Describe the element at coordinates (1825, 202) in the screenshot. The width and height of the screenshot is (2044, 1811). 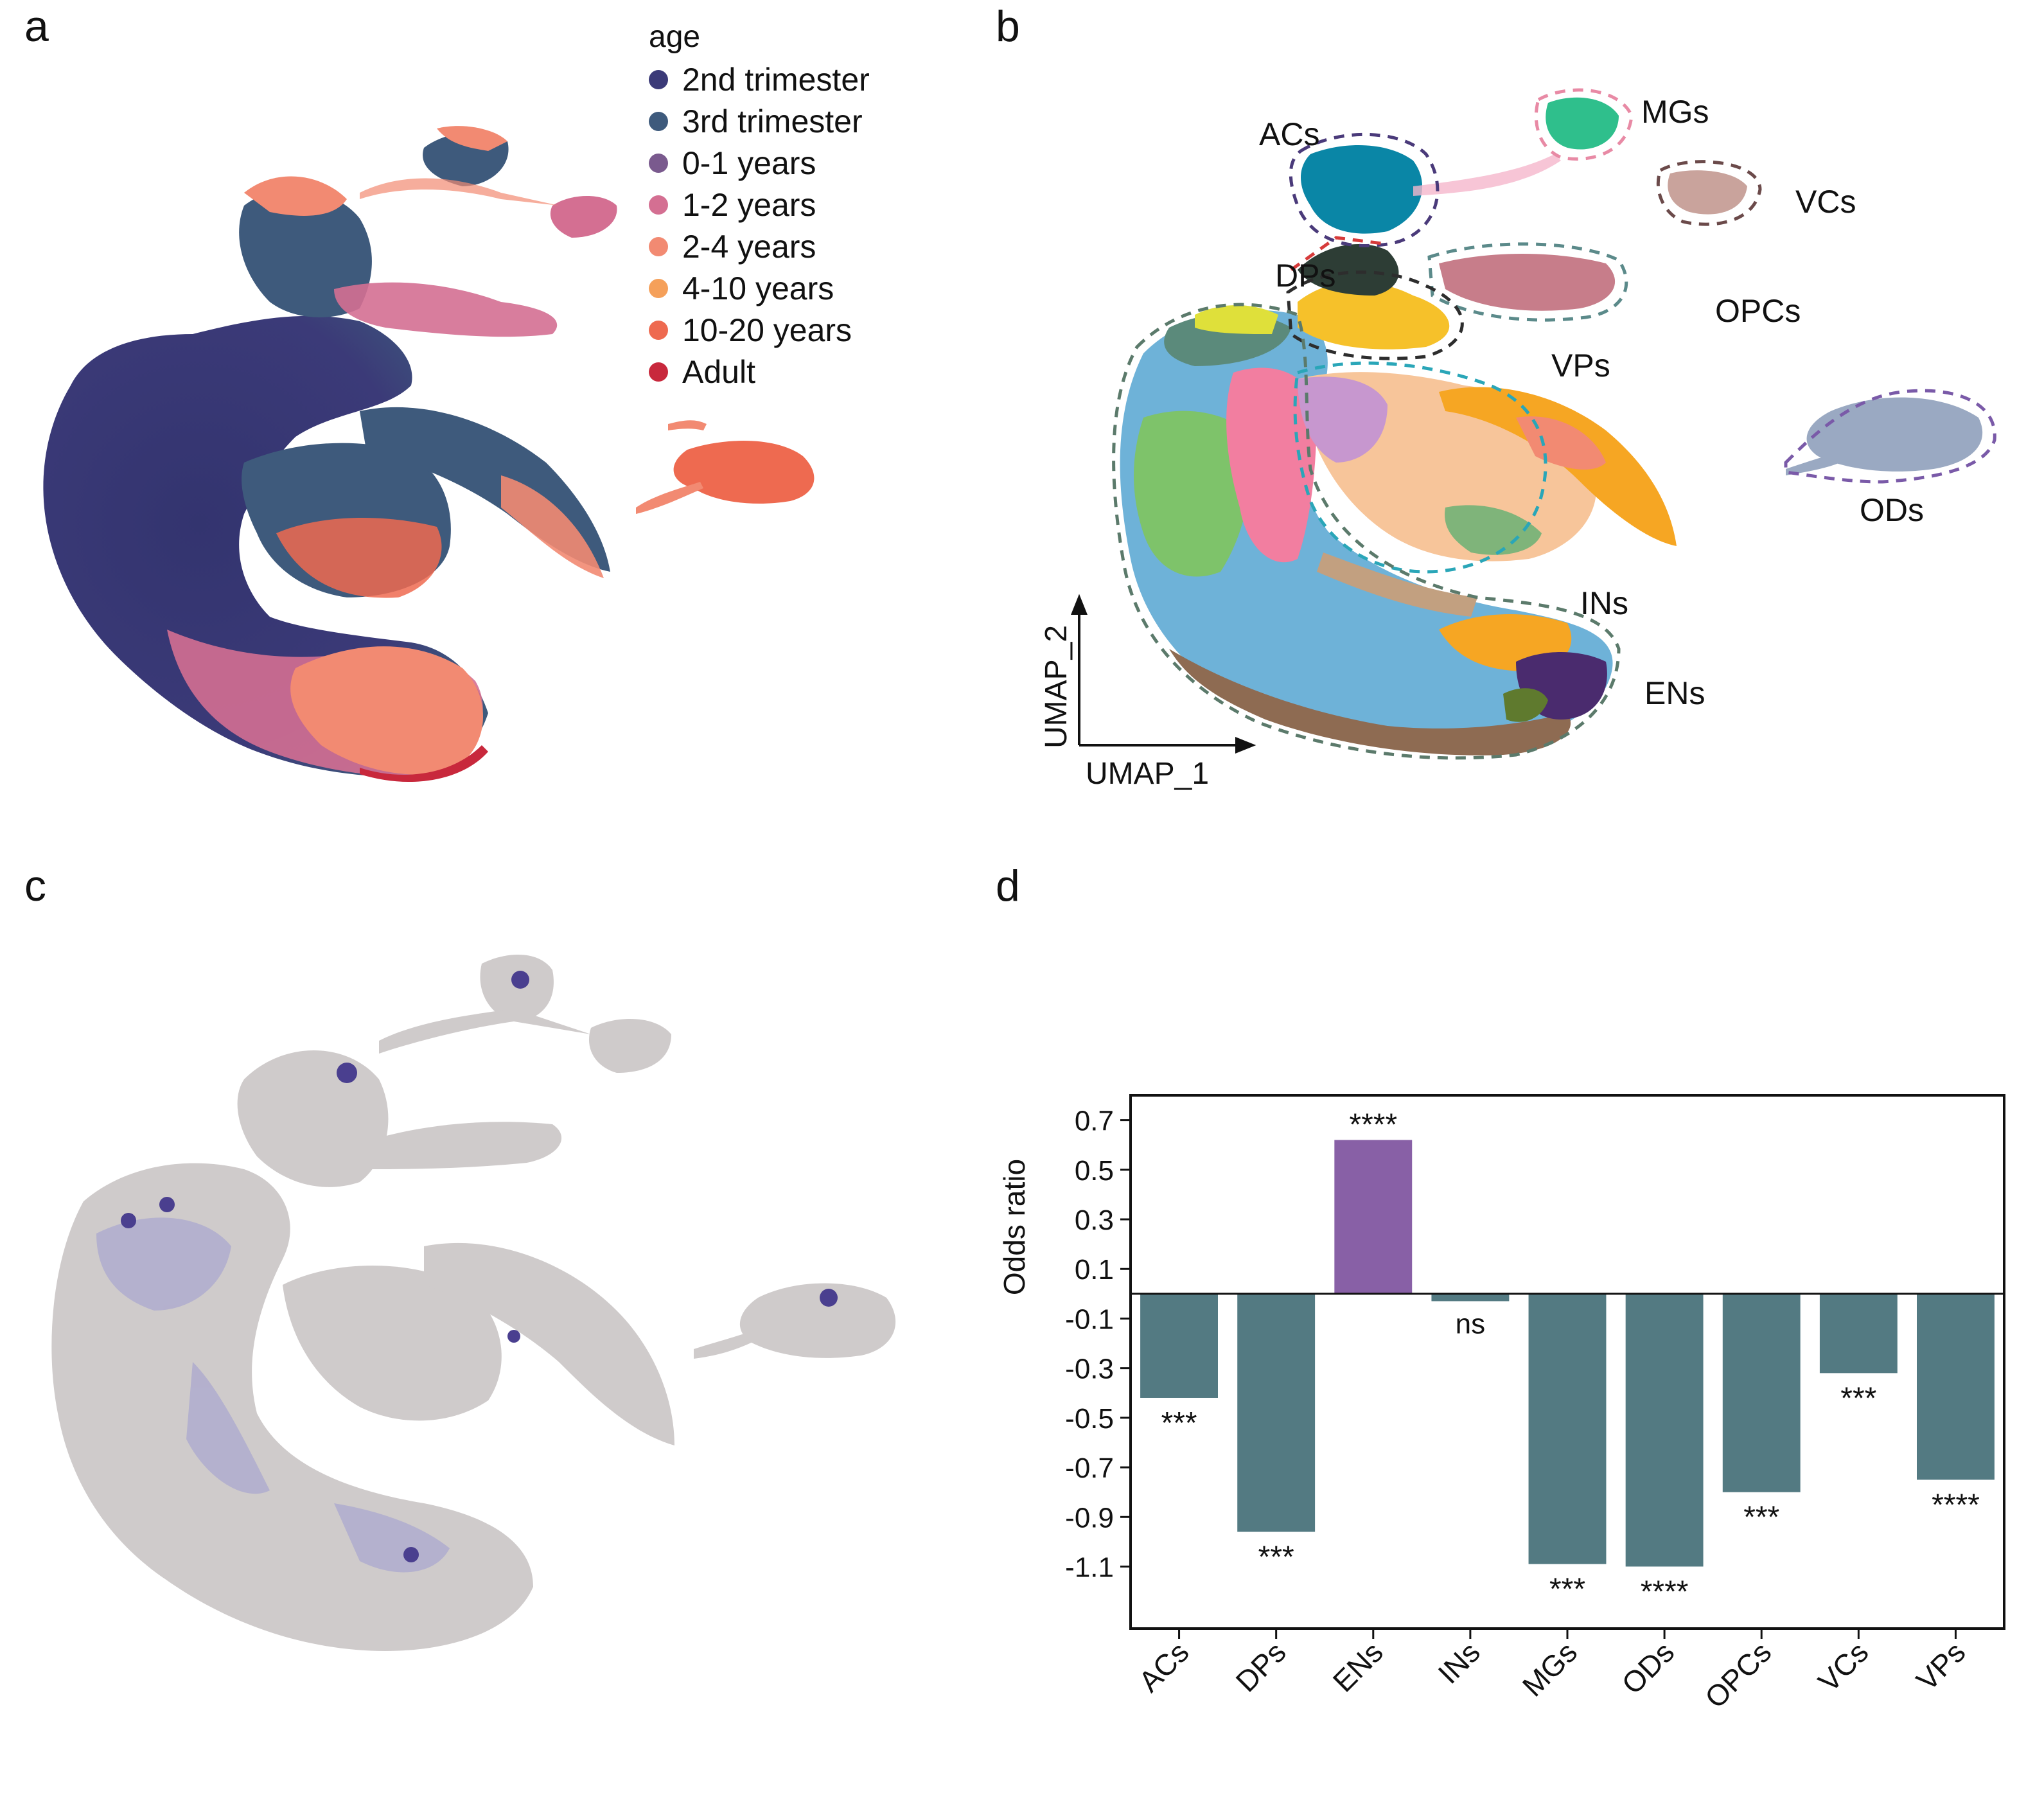
I see `label-vcs: VCs` at that location.